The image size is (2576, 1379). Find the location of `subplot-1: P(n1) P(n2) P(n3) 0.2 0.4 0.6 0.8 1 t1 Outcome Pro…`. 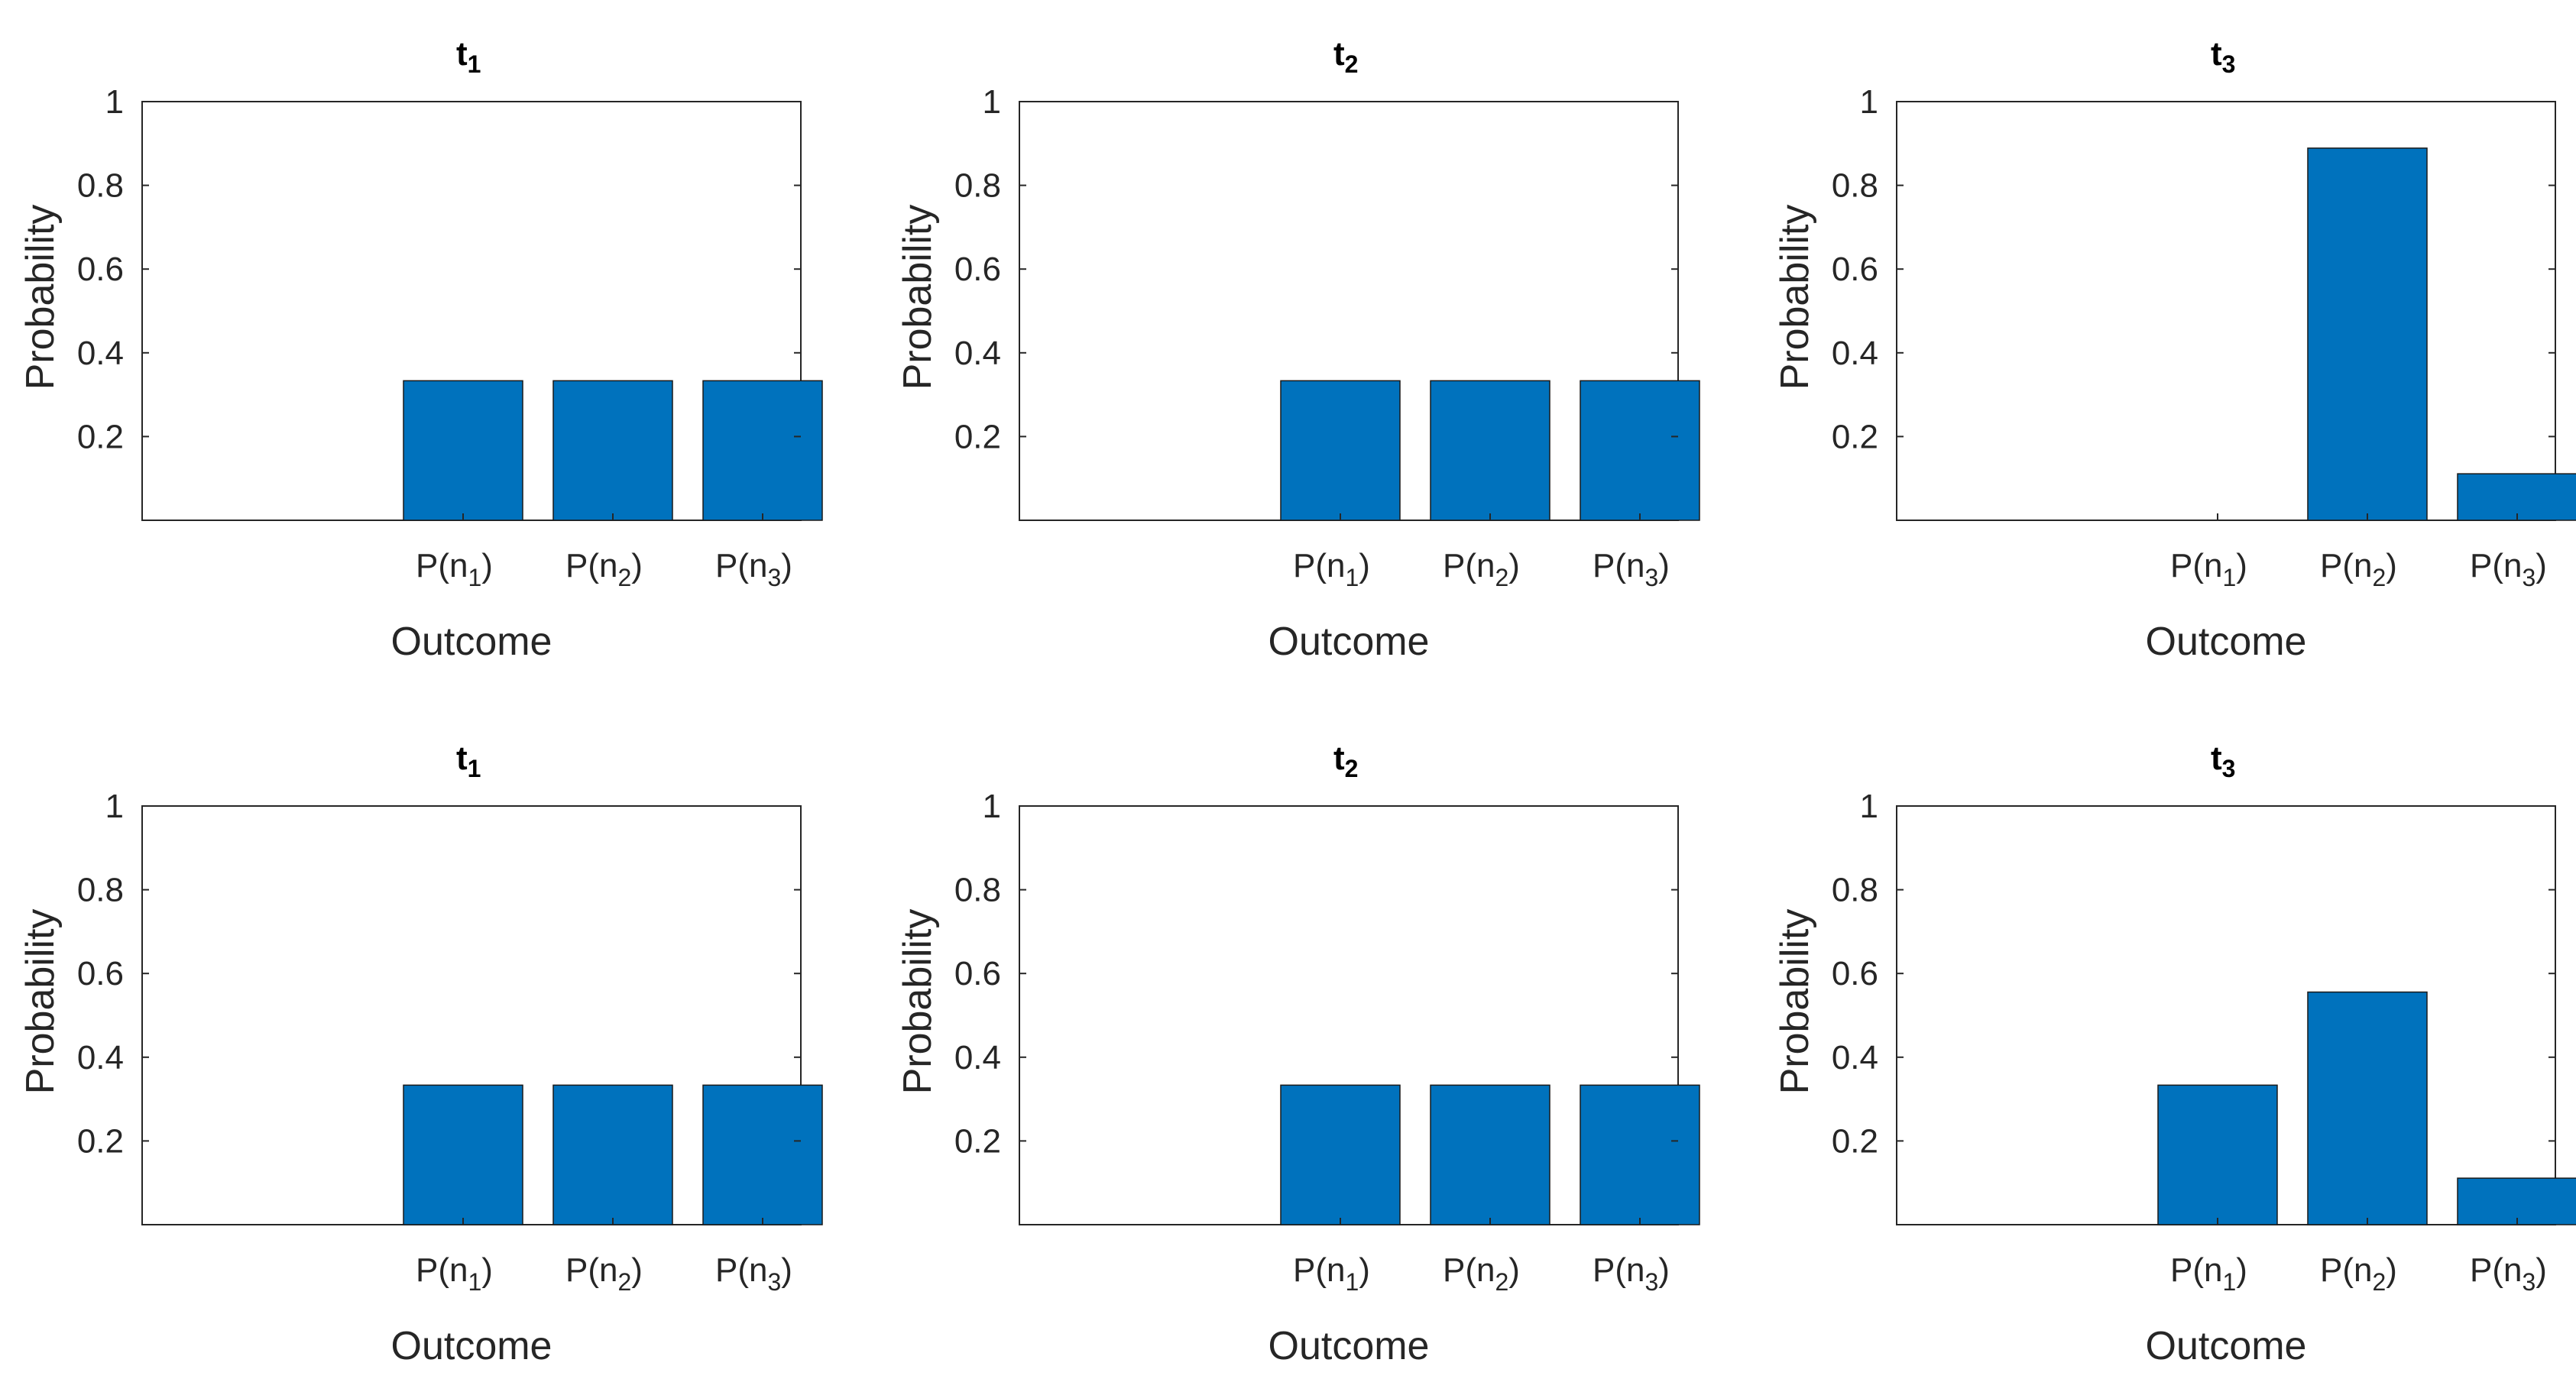

subplot-1: P(n1) P(n2) P(n3) 0.2 0.4 0.6 0.8 1 t1 Outcome Pro… is located at coordinates (421, 350).